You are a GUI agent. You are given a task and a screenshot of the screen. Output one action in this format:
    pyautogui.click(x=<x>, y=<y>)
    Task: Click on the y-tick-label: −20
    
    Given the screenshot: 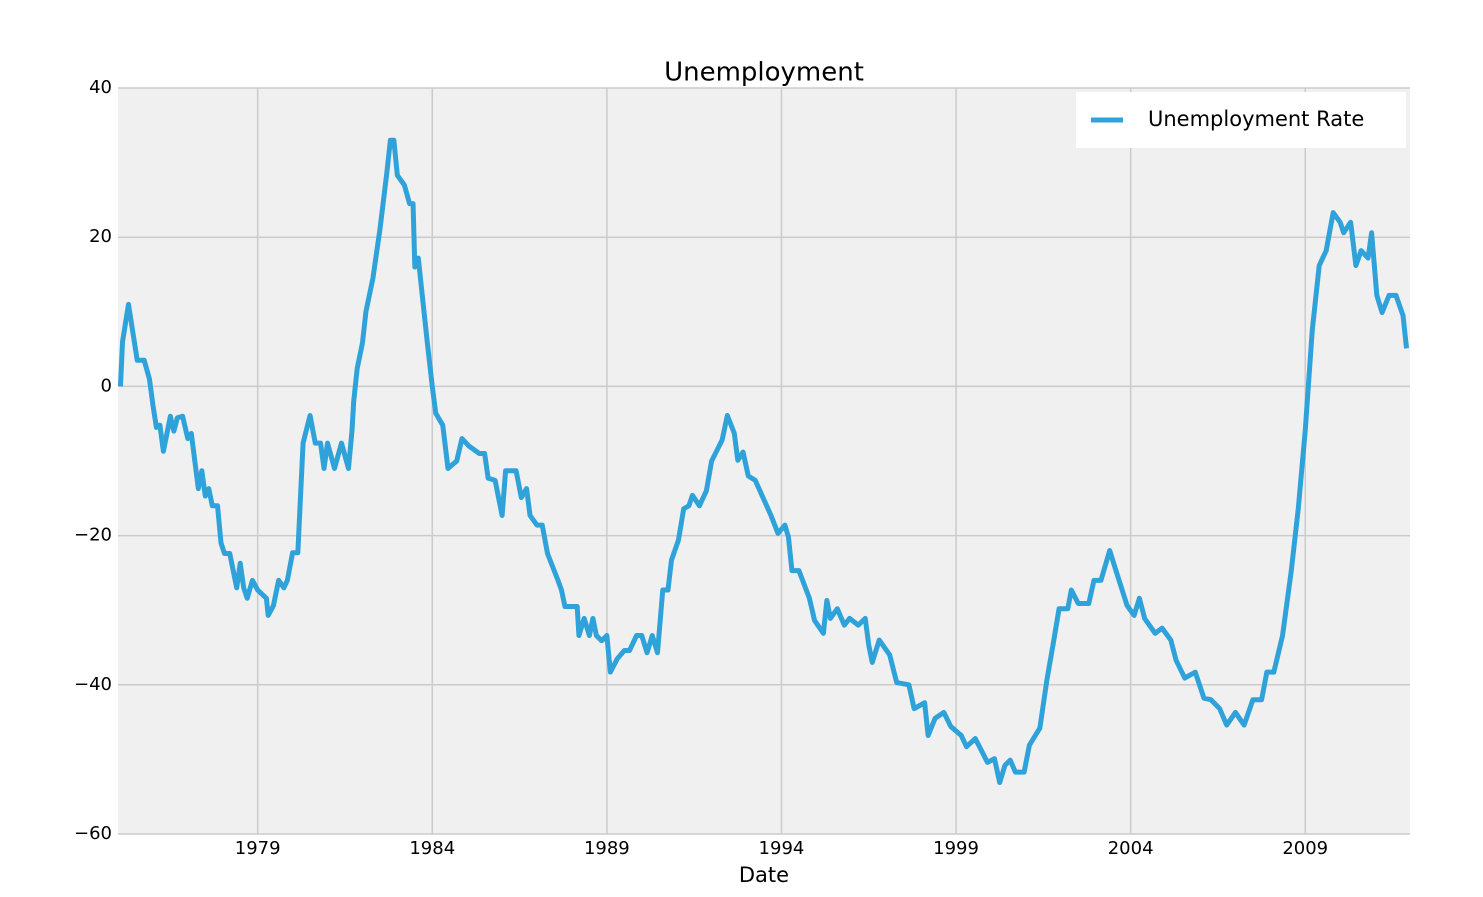 What is the action you would take?
    pyautogui.click(x=93, y=535)
    